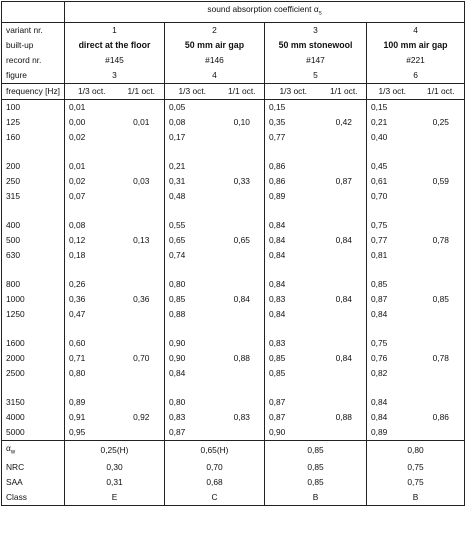 This screenshot has width=465, height=556. Describe the element at coordinates (214, 483) in the screenshot. I see `summary-value: 0,68` at that location.